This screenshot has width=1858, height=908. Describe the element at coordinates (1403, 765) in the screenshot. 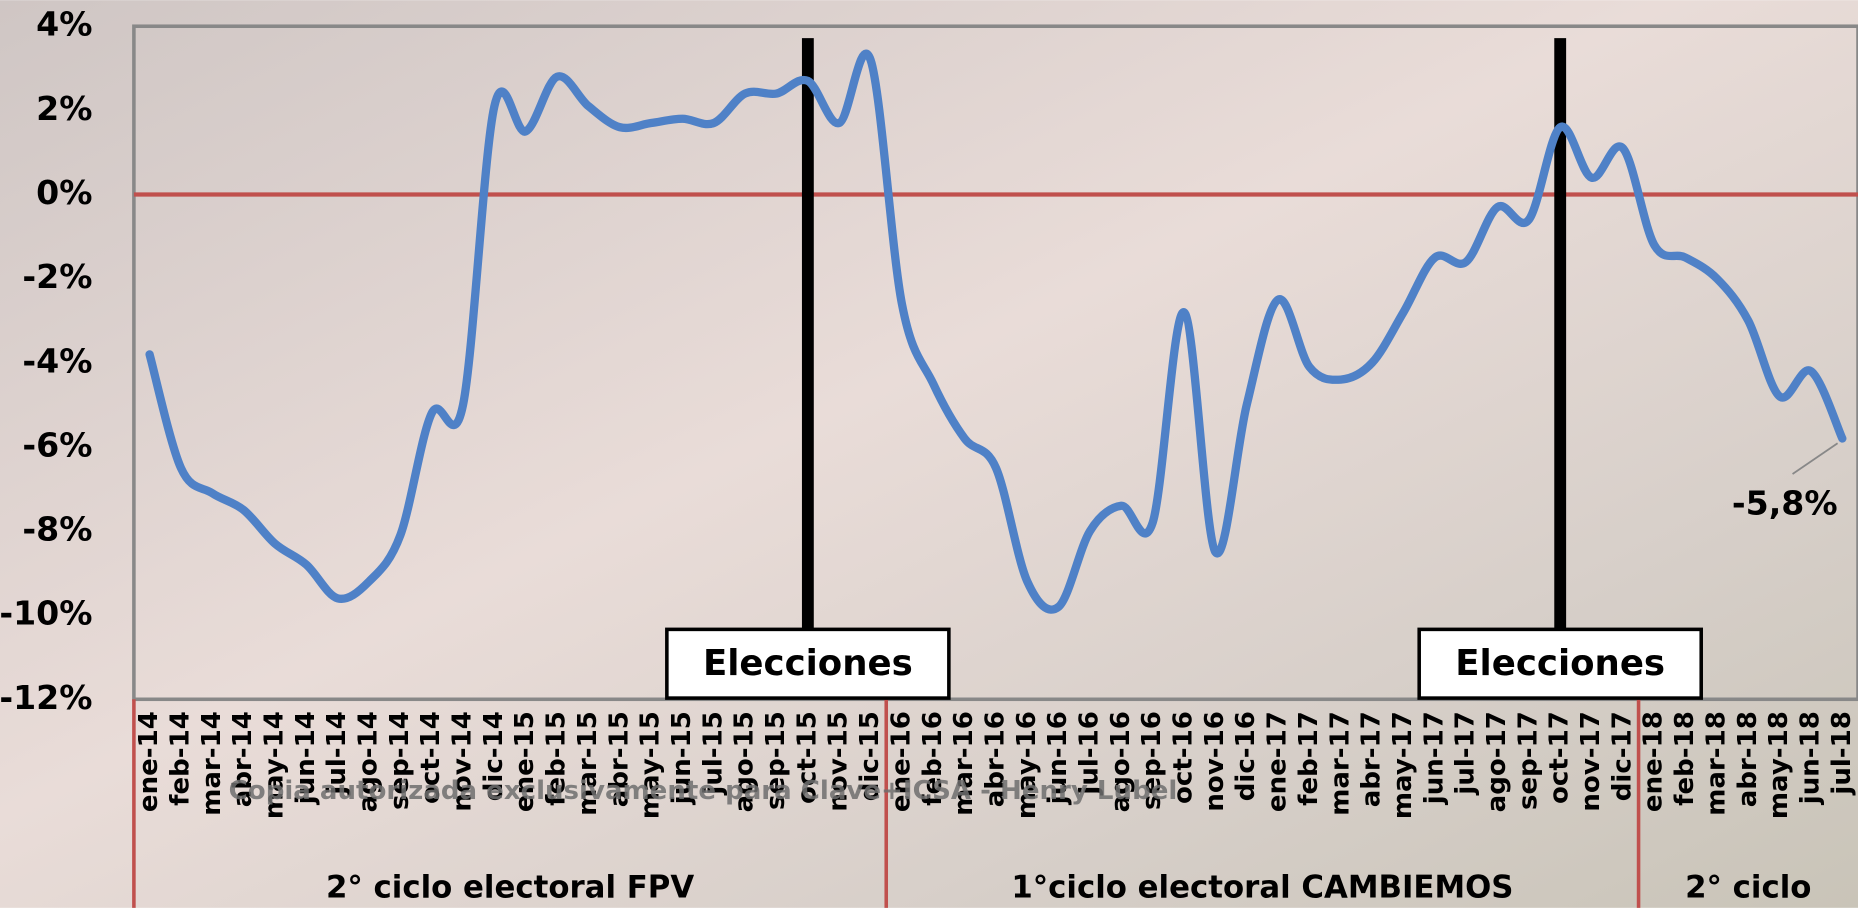

I see `x-tick-label: may-17` at that location.